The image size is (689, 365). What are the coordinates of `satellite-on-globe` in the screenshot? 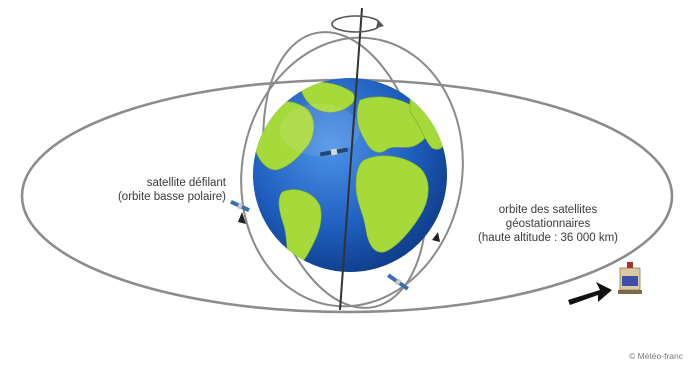 It's located at (334, 152).